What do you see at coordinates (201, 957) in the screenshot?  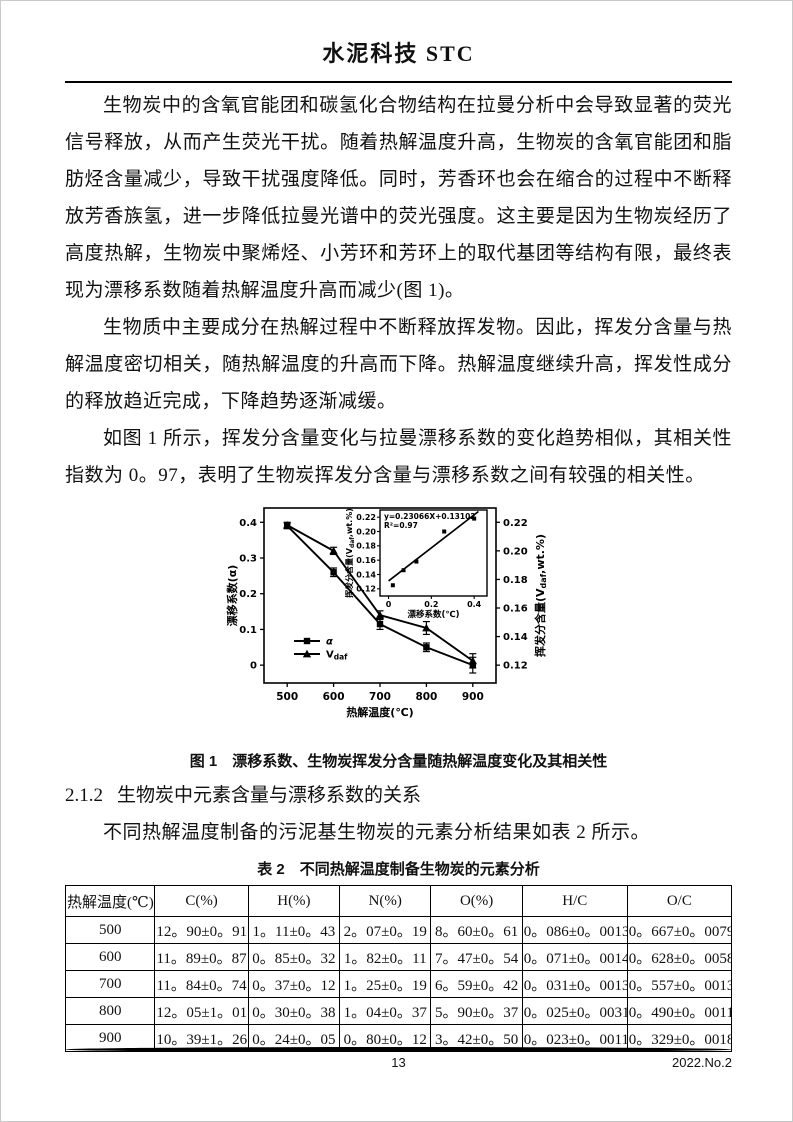 I see `cell-value: 11。89±0。87` at bounding box center [201, 957].